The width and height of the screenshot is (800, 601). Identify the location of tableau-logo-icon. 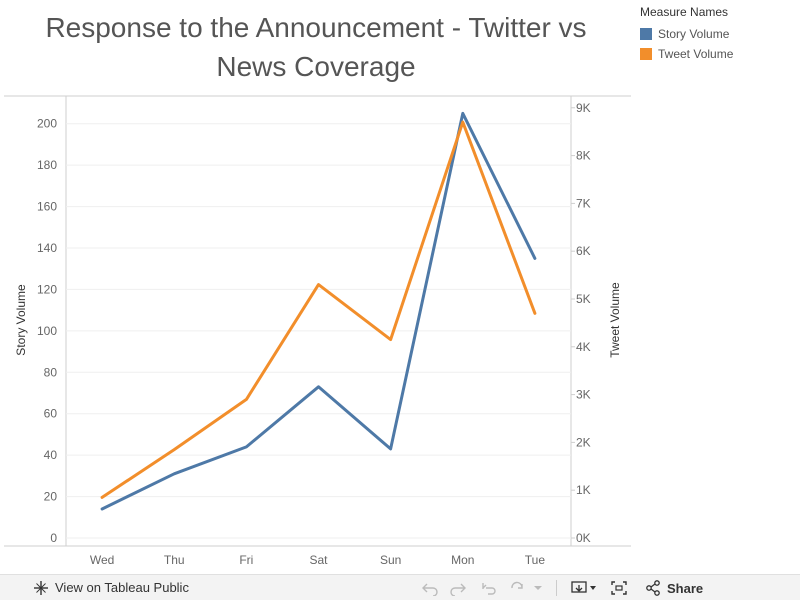
(41, 588).